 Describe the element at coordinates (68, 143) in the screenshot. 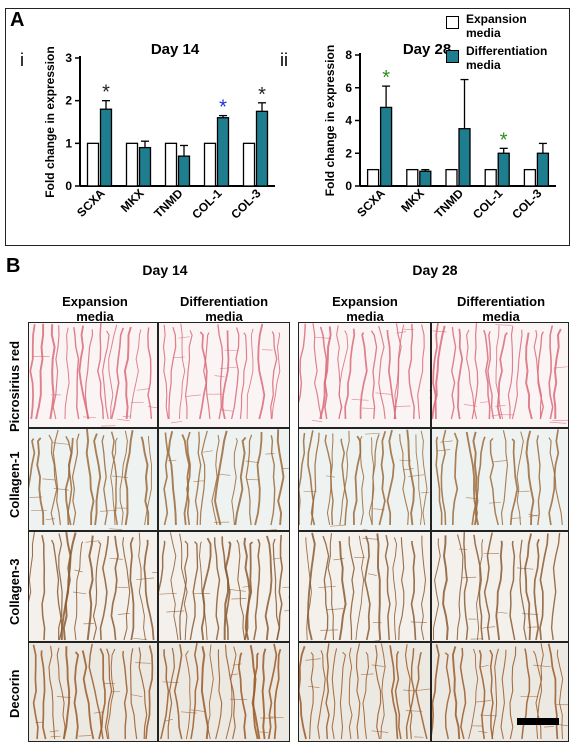

I see `y-tick-label: 1` at that location.